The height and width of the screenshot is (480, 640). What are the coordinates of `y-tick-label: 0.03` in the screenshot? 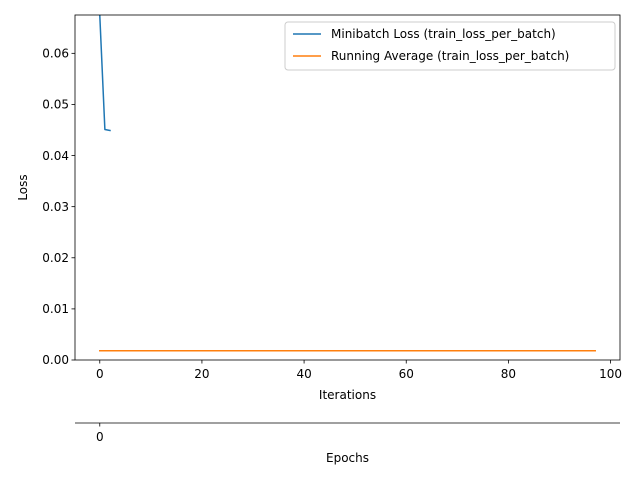 It's located at (55, 207).